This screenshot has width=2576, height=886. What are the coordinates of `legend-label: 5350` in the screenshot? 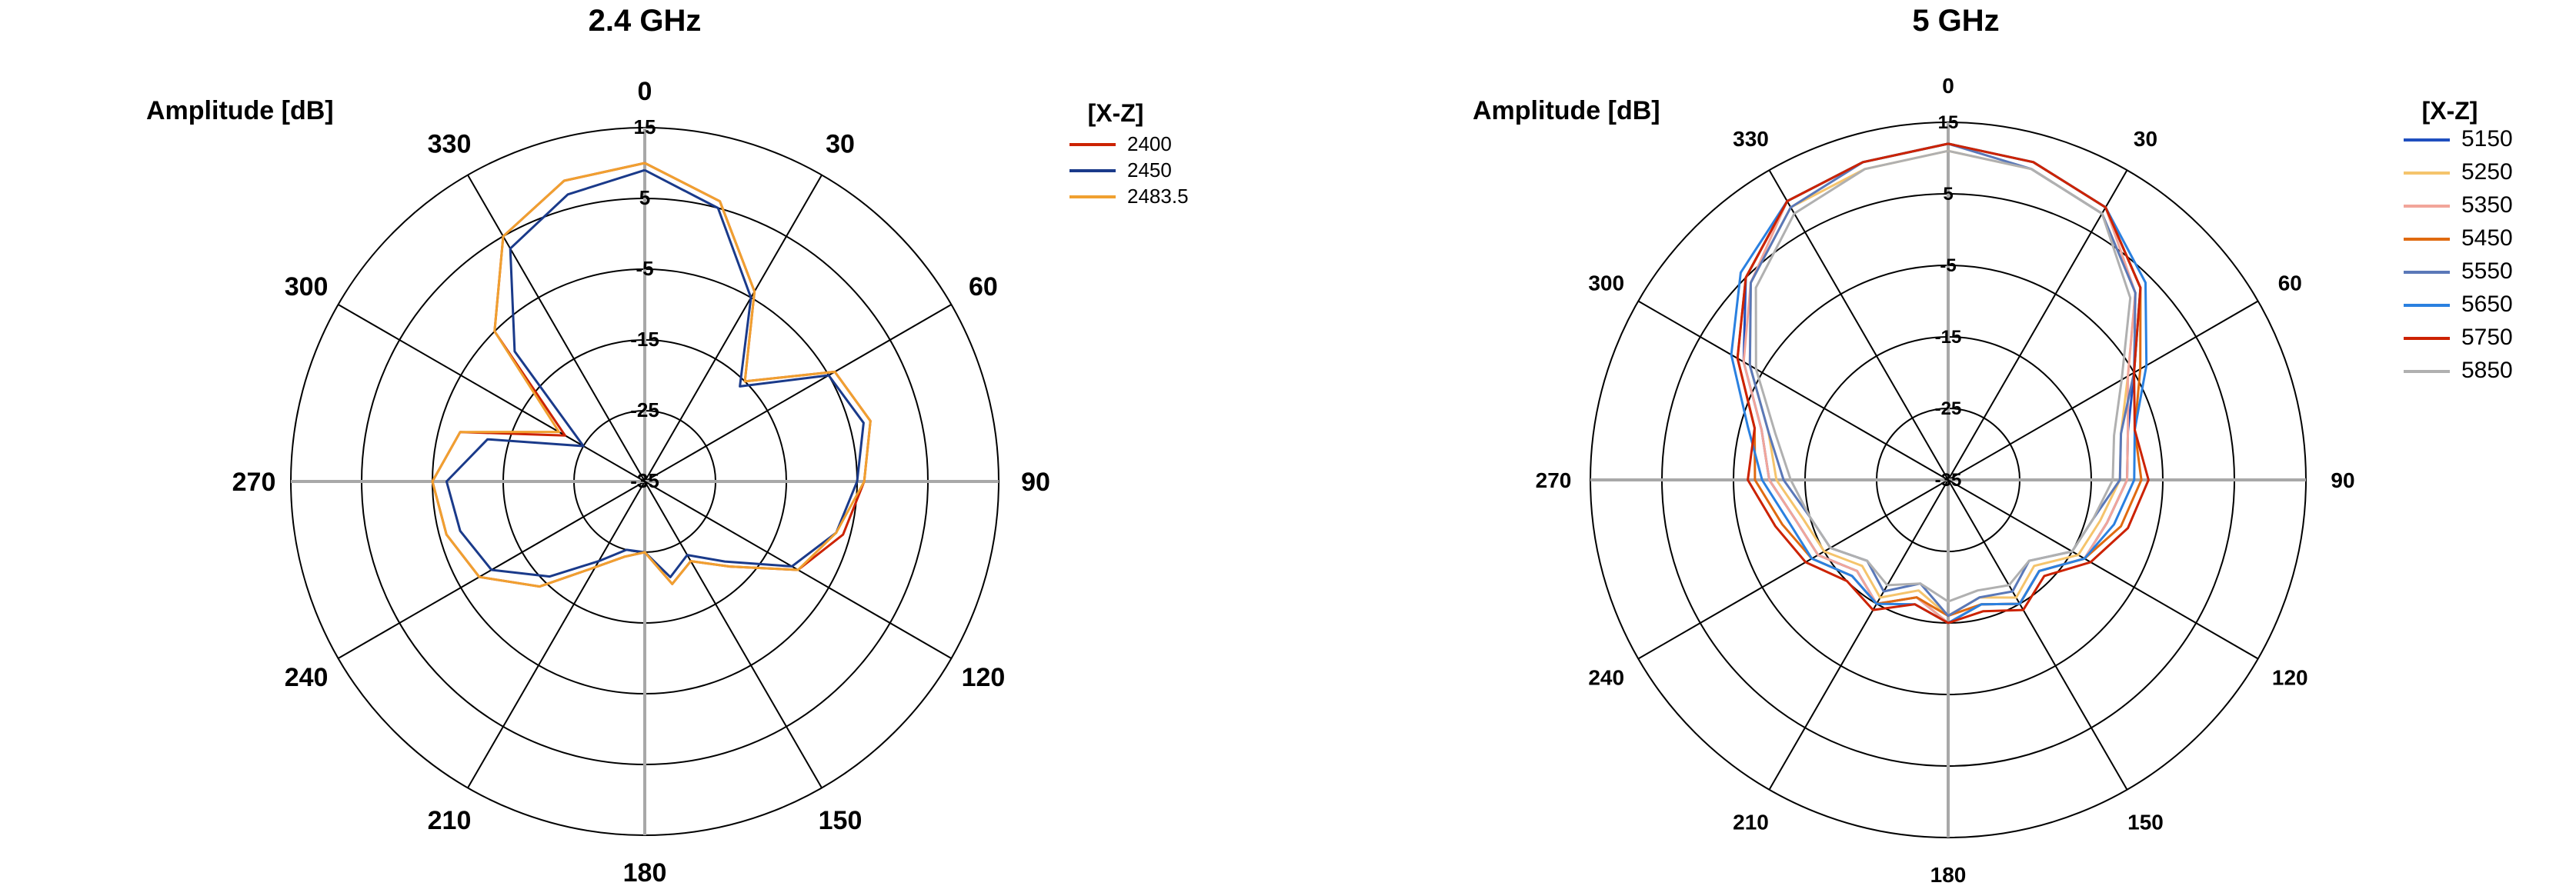 It's located at (2487, 205).